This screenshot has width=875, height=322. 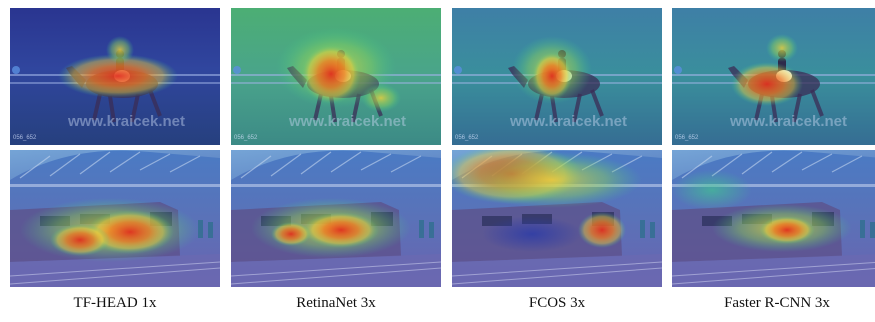 What do you see at coordinates (115, 218) in the screenshot?
I see `heatmap-tf-head-train` at bounding box center [115, 218].